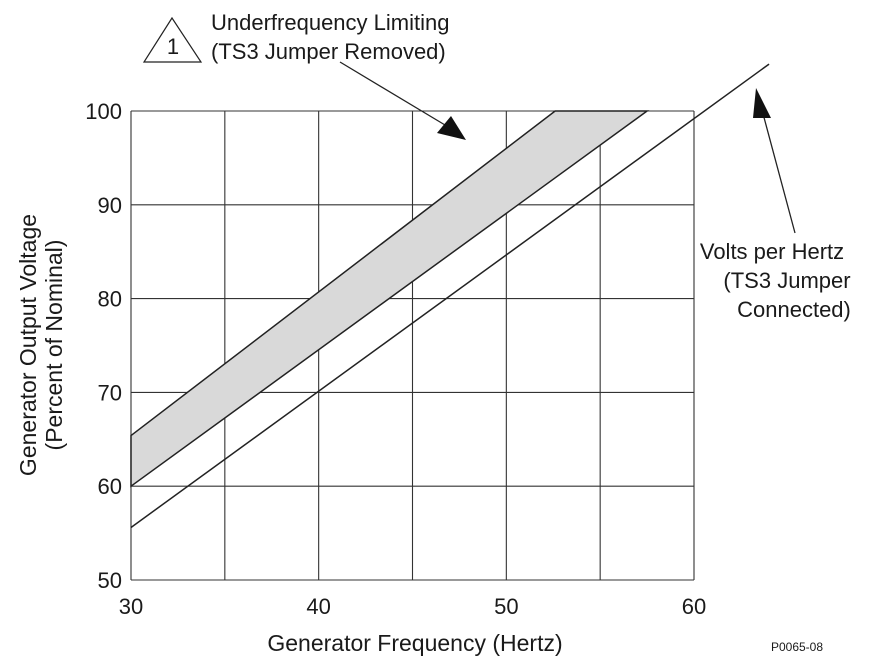 Image resolution: width=880 pixels, height=662 pixels. What do you see at coordinates (797, 647) in the screenshot?
I see `figure-id: P0065-08` at bounding box center [797, 647].